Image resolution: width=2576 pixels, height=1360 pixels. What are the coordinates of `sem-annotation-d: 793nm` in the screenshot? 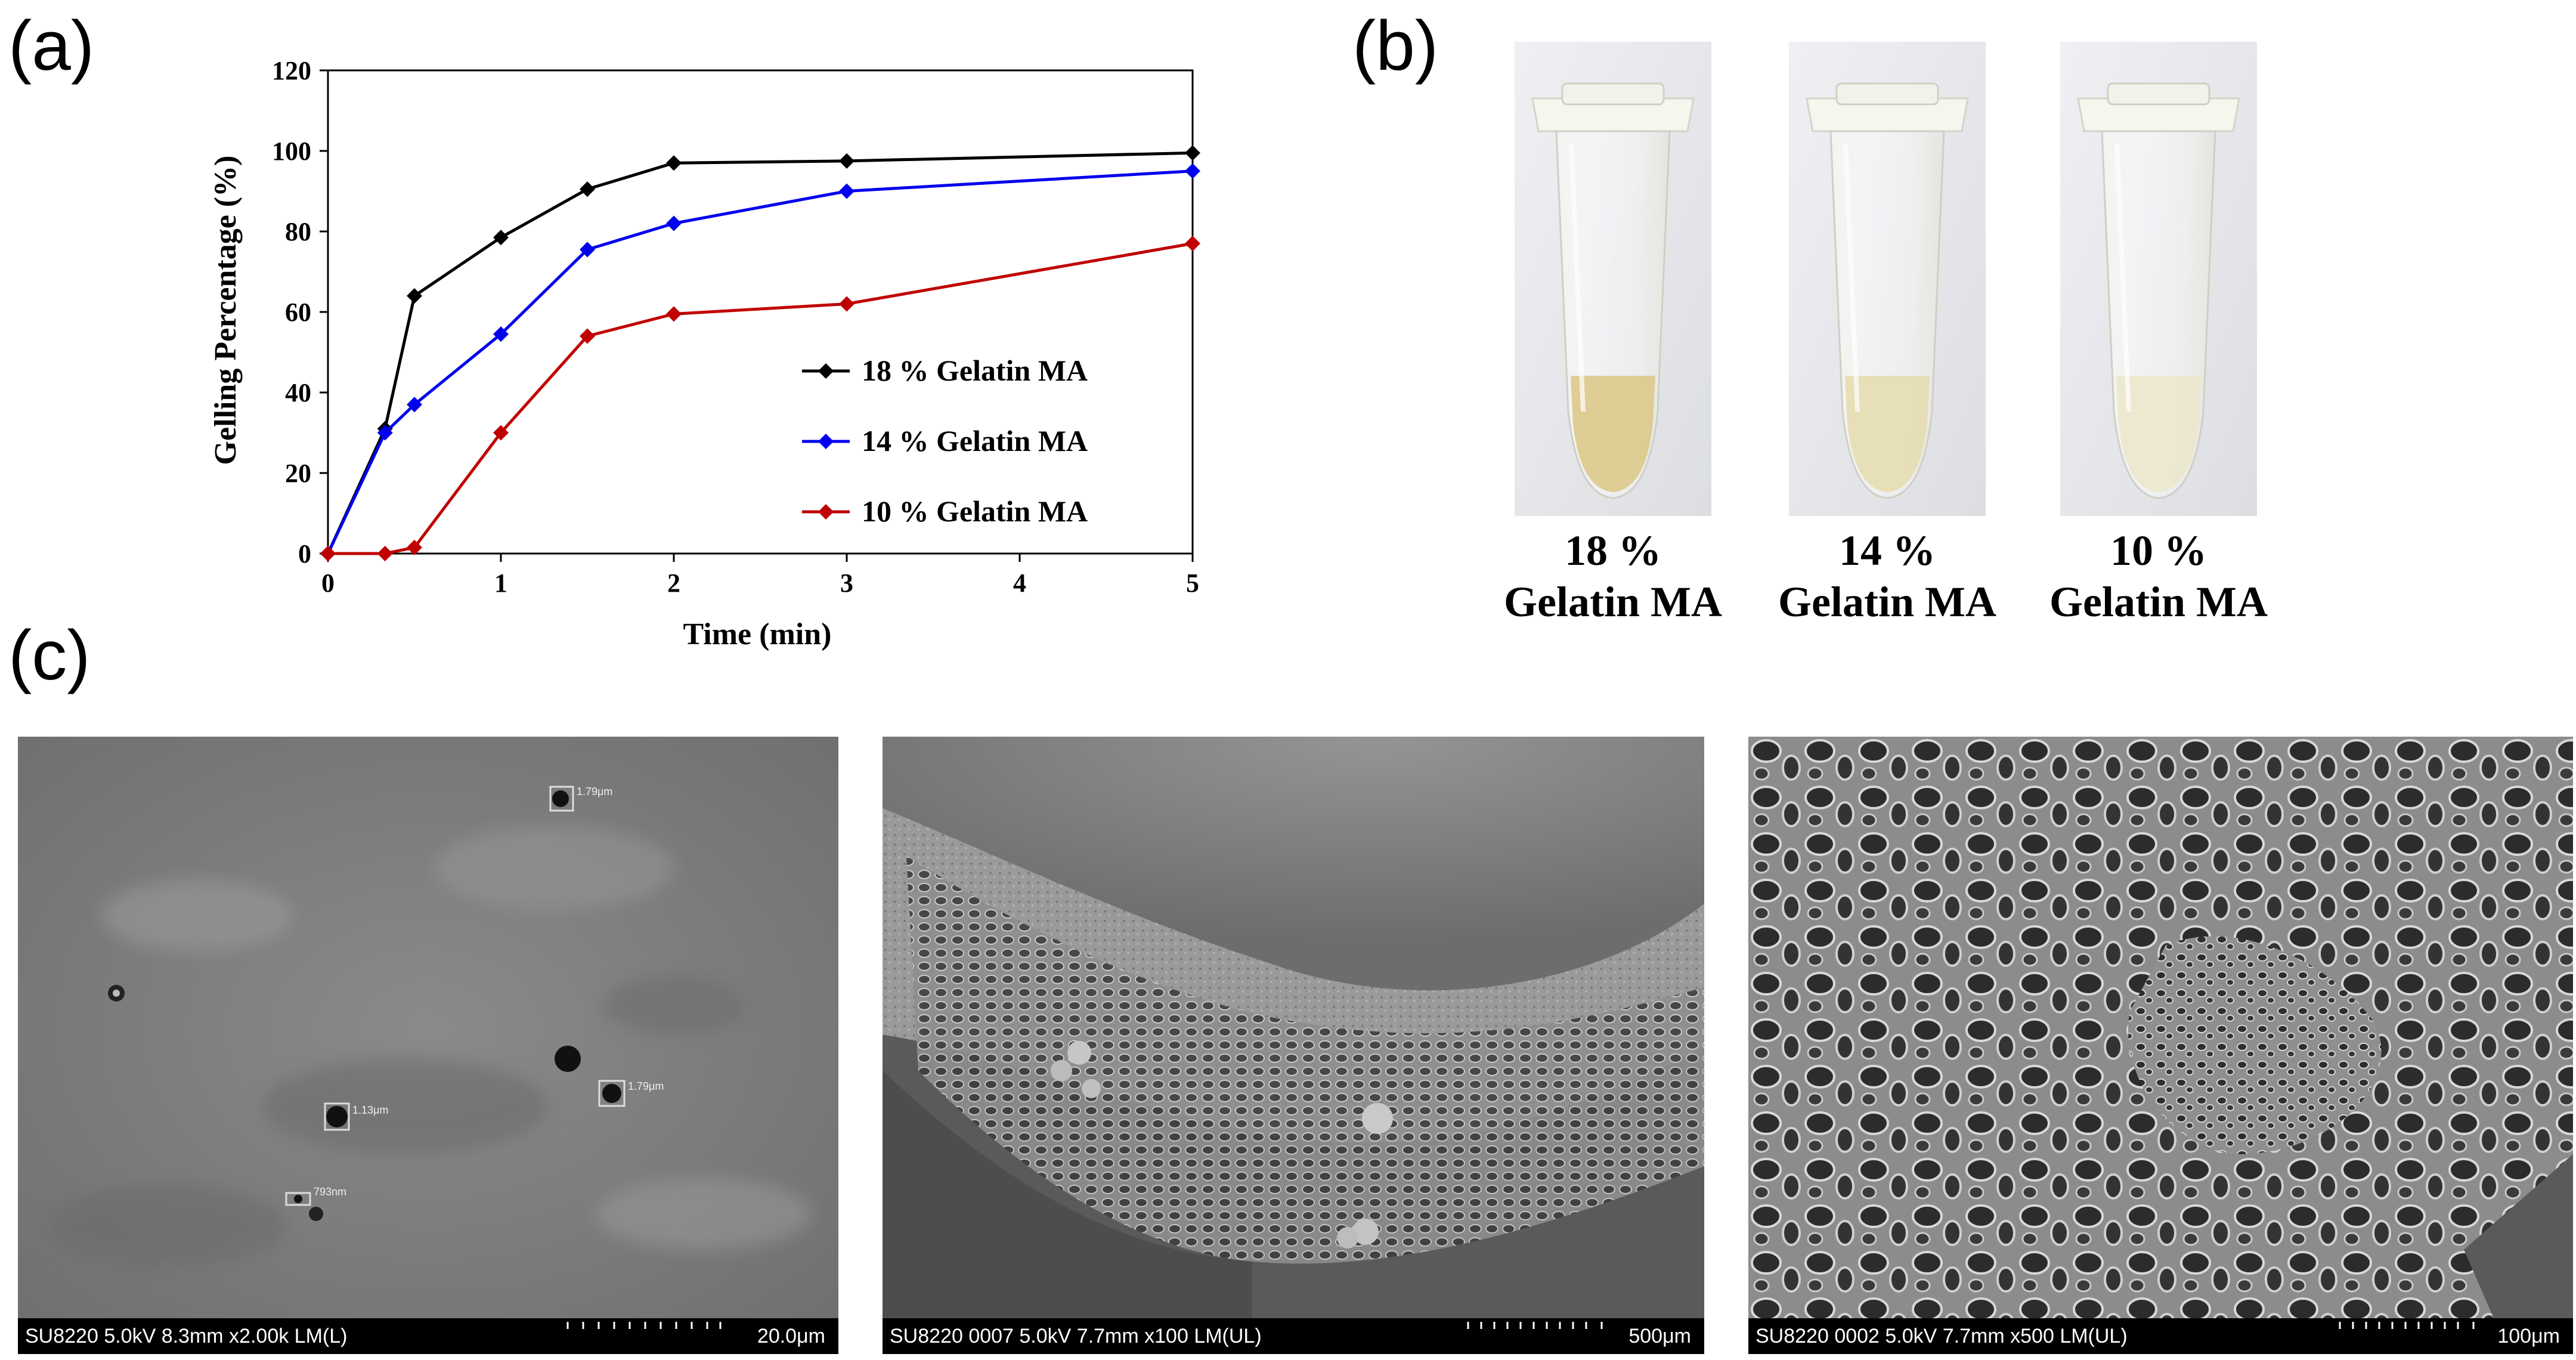 It's located at (330, 1192).